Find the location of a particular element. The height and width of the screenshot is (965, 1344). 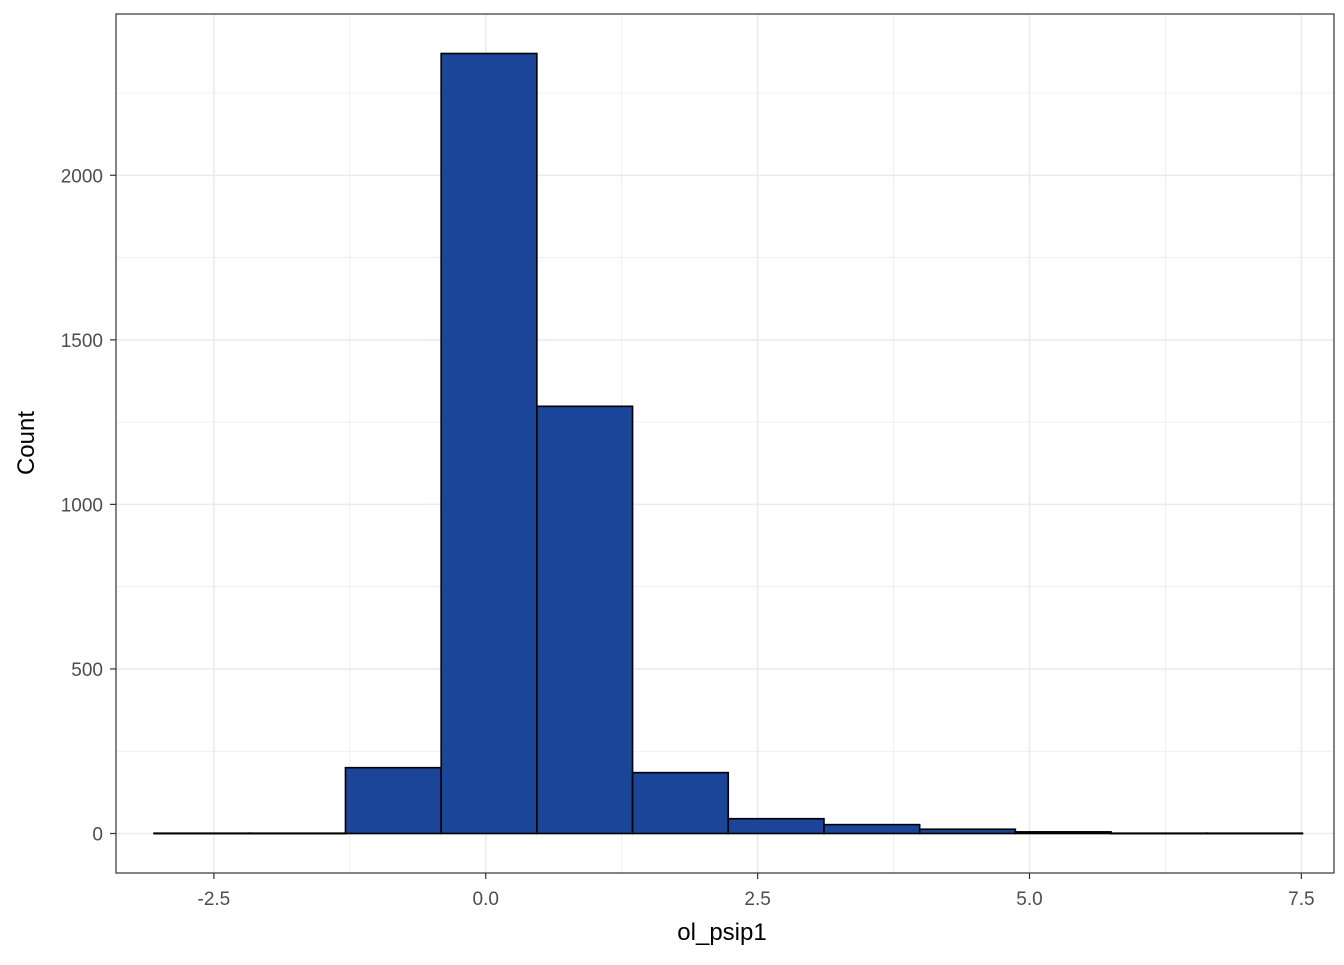

y-tick-label: 500 is located at coordinates (87, 670).